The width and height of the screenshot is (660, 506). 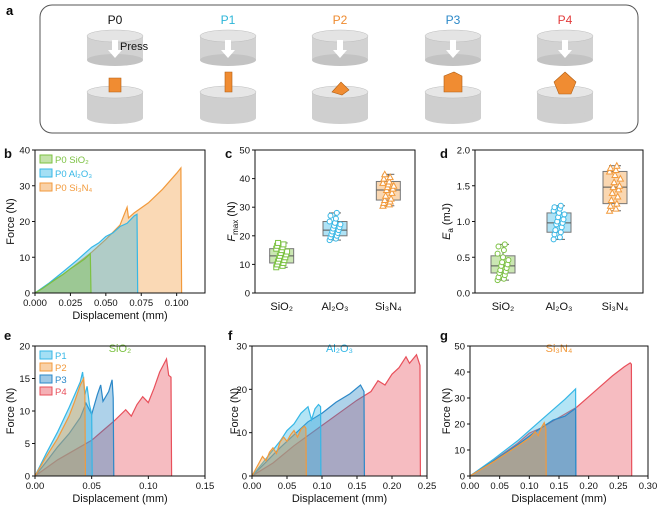 I want to click on y-tick-label: 20, so click(x=241, y=390).